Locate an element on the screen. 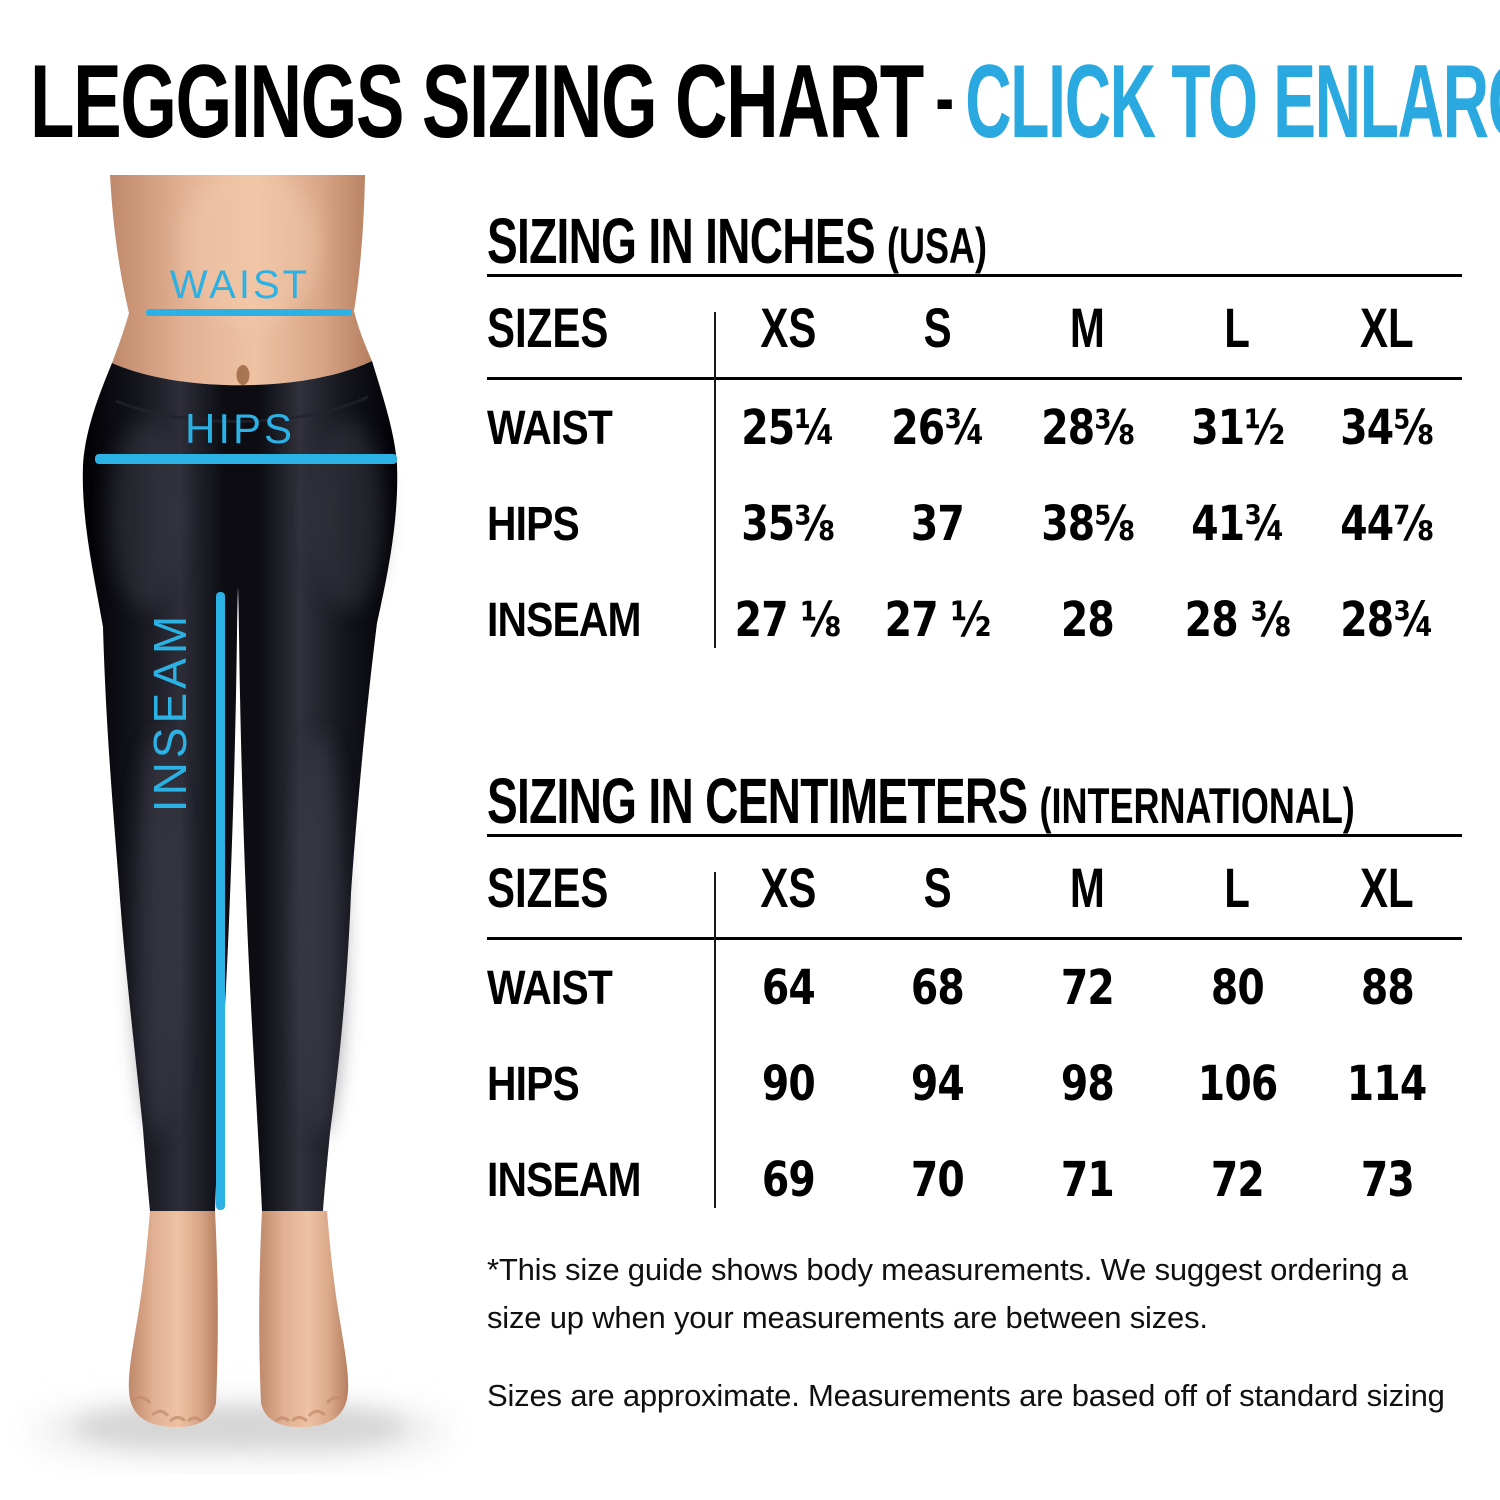 The image size is (1500, 1500). cell-value: 69 is located at coordinates (788, 1180).